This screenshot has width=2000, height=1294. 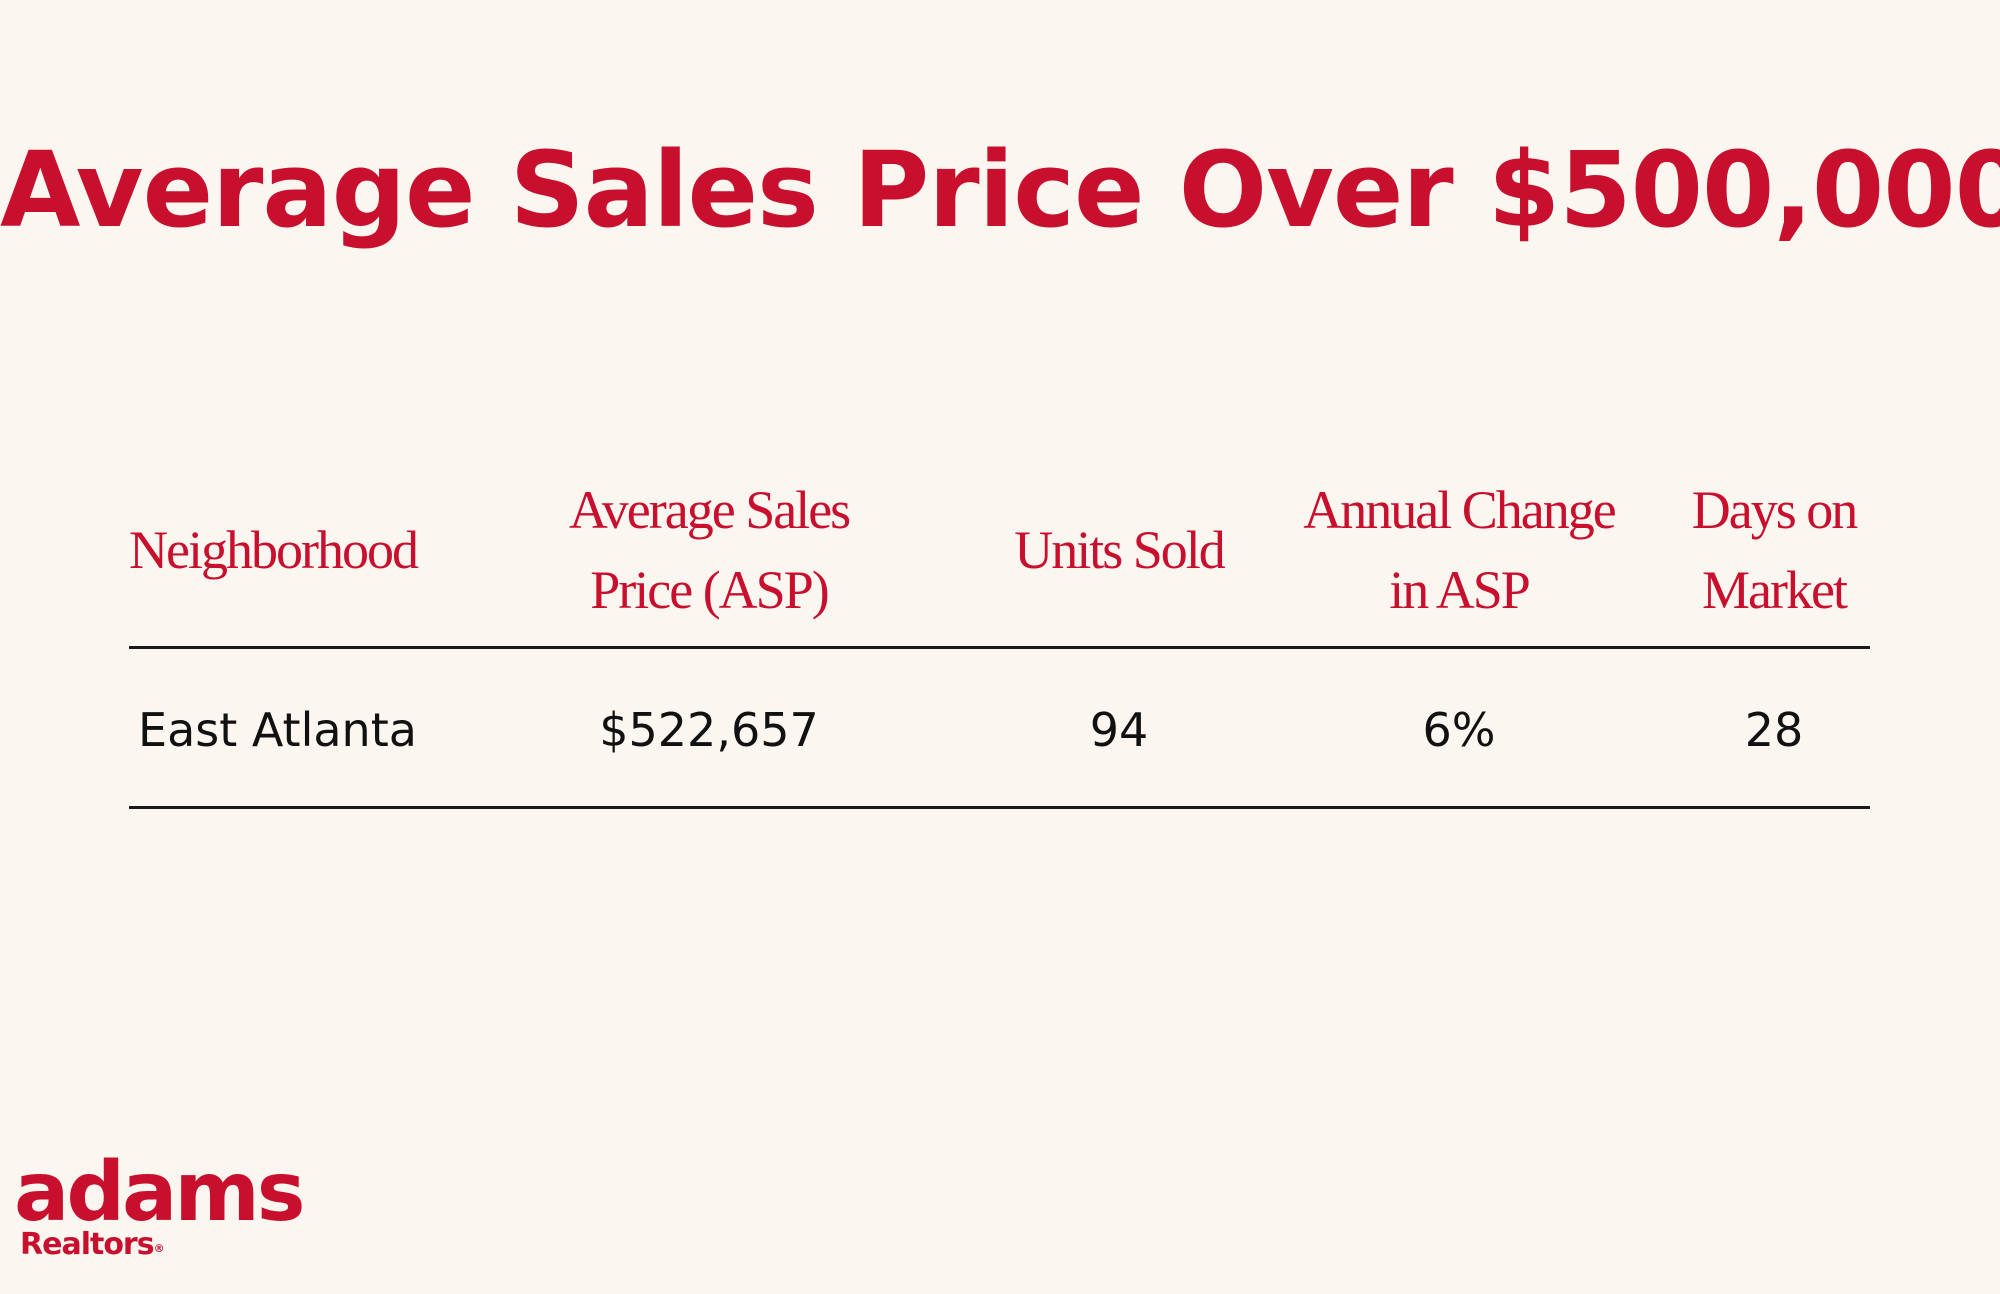 What do you see at coordinates (999, 807) in the screenshot?
I see `row-divider` at bounding box center [999, 807].